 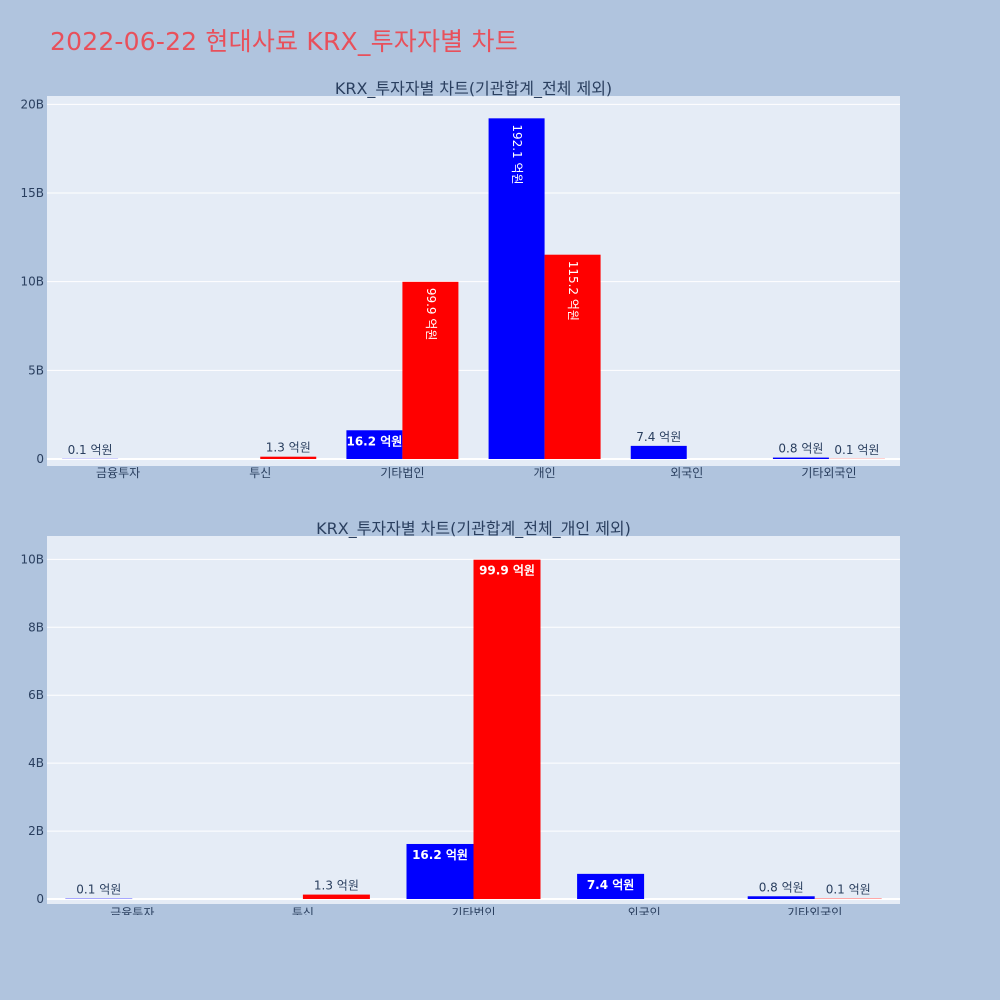 I want to click on y-tick-label: 6B, so click(x=36, y=695).